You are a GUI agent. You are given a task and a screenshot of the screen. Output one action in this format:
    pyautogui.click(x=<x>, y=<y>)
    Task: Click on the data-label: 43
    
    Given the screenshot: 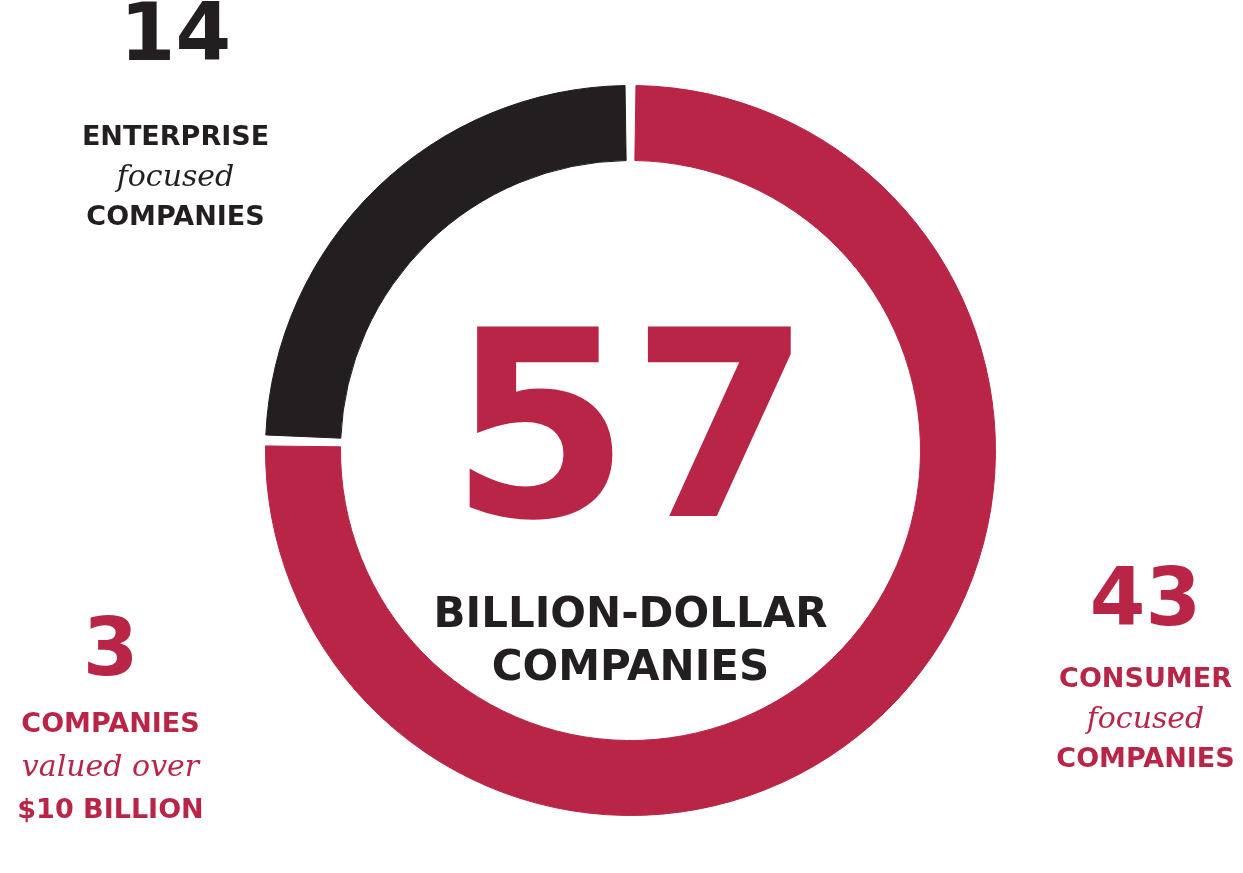 What is the action you would take?
    pyautogui.click(x=1145, y=597)
    